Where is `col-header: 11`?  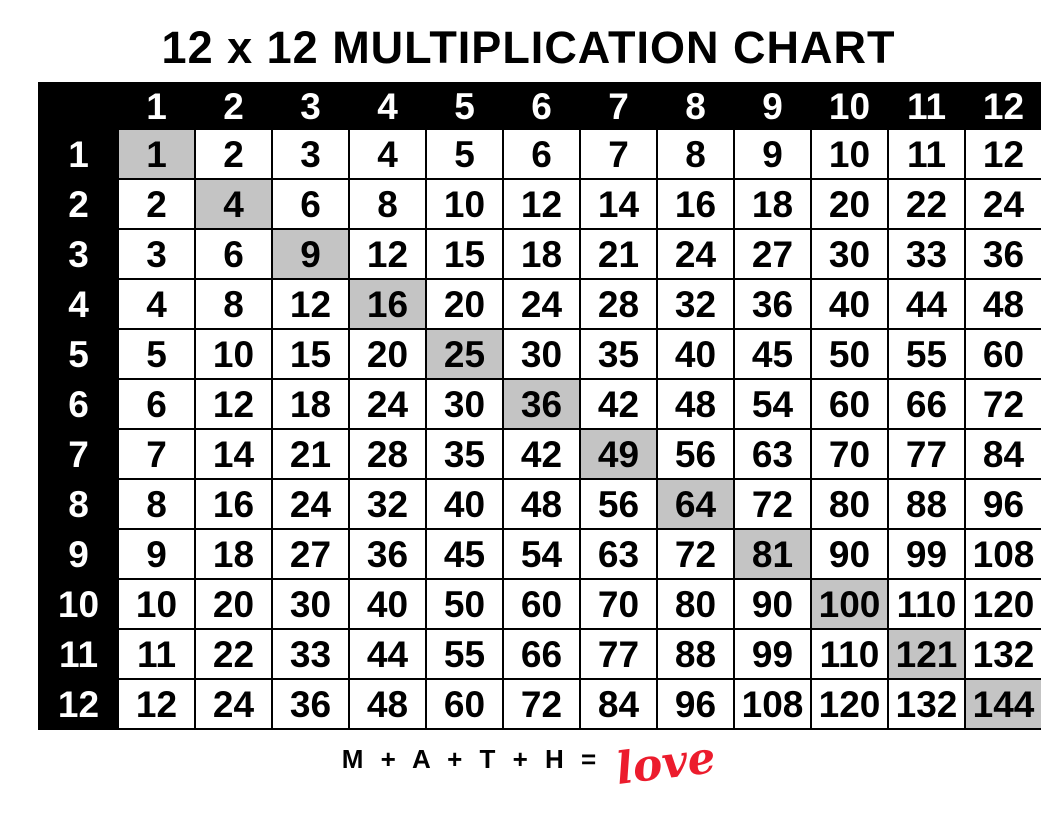
col-header: 11 is located at coordinates (926, 106).